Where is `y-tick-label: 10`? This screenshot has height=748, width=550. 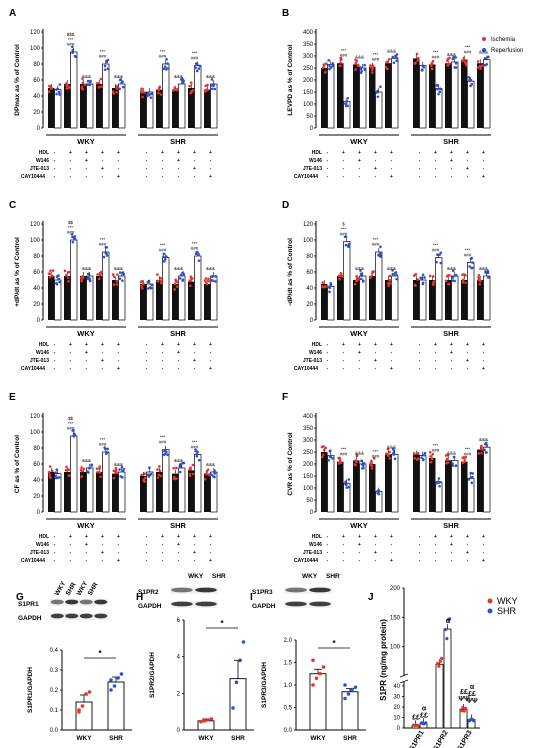
y-tick-label: 10 is located at coordinates (396, 719).